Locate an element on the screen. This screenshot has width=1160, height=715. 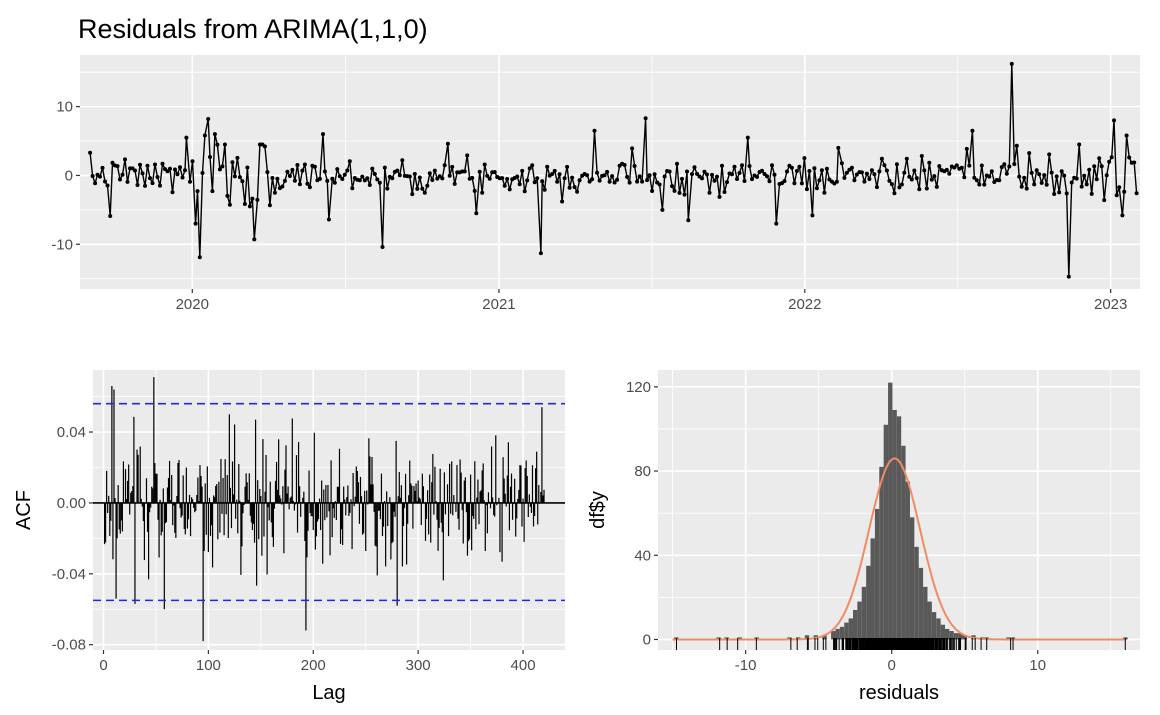
acf-x-tick-label: 100 is located at coordinates (208, 665).